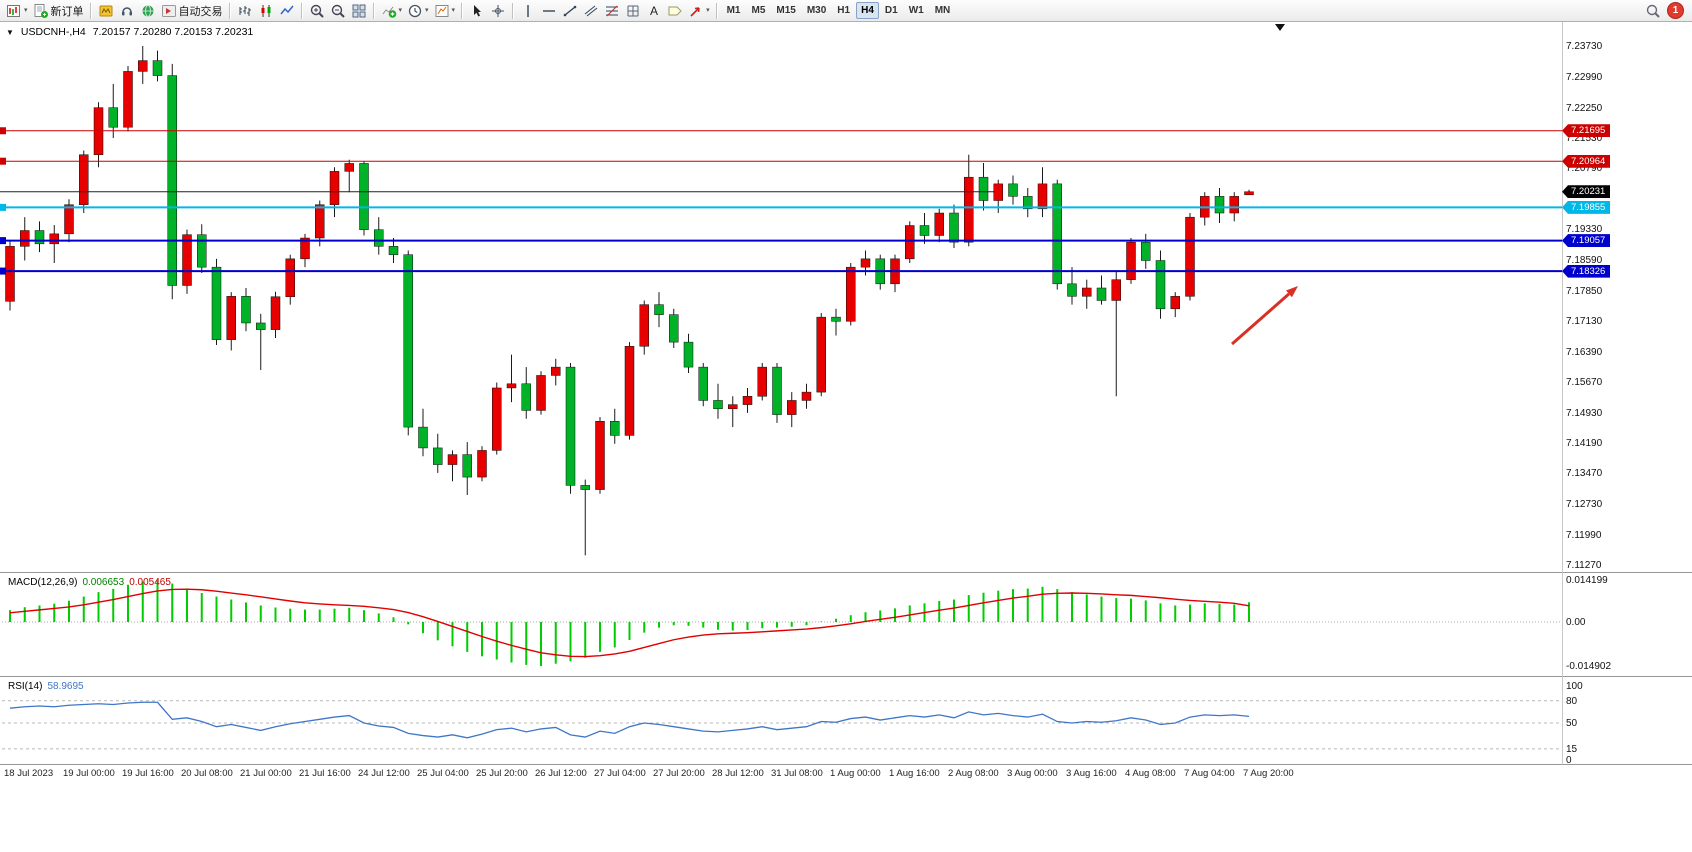 The image size is (1692, 852). I want to click on tile-windows-button, so click(359, 11).